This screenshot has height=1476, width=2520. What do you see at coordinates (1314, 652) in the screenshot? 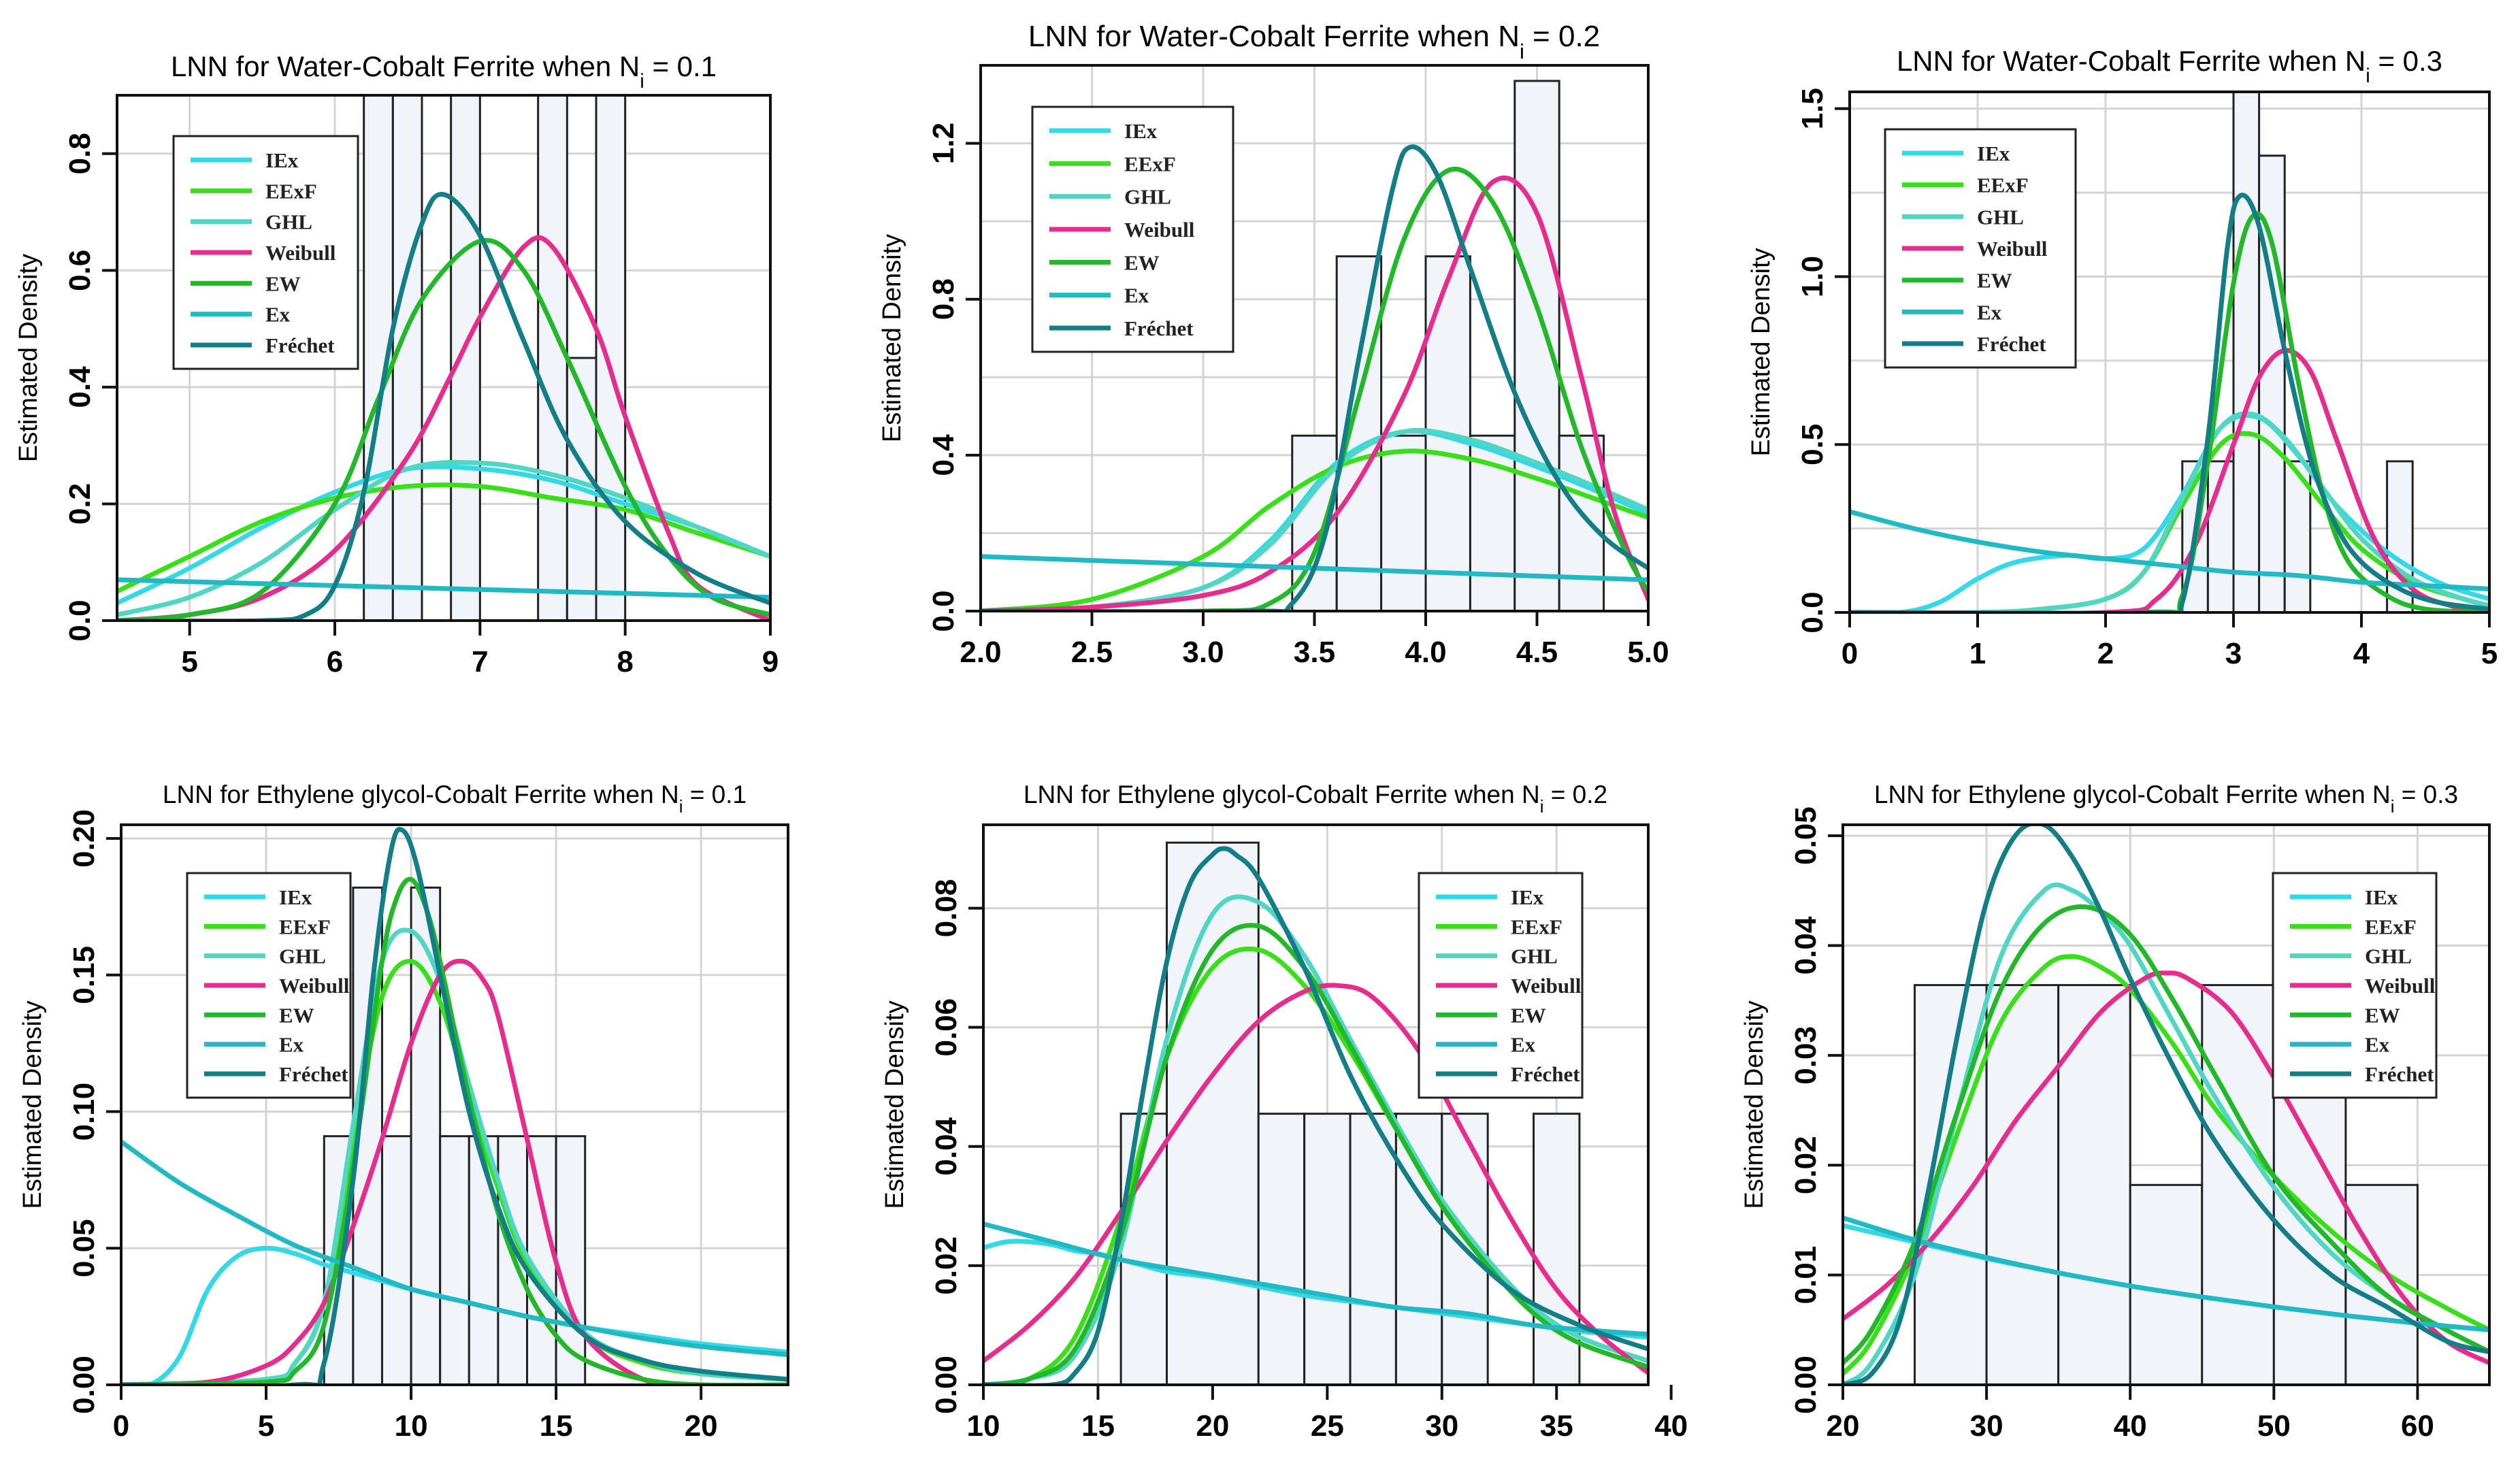
I see `x-tick-label: 3.5` at bounding box center [1314, 652].